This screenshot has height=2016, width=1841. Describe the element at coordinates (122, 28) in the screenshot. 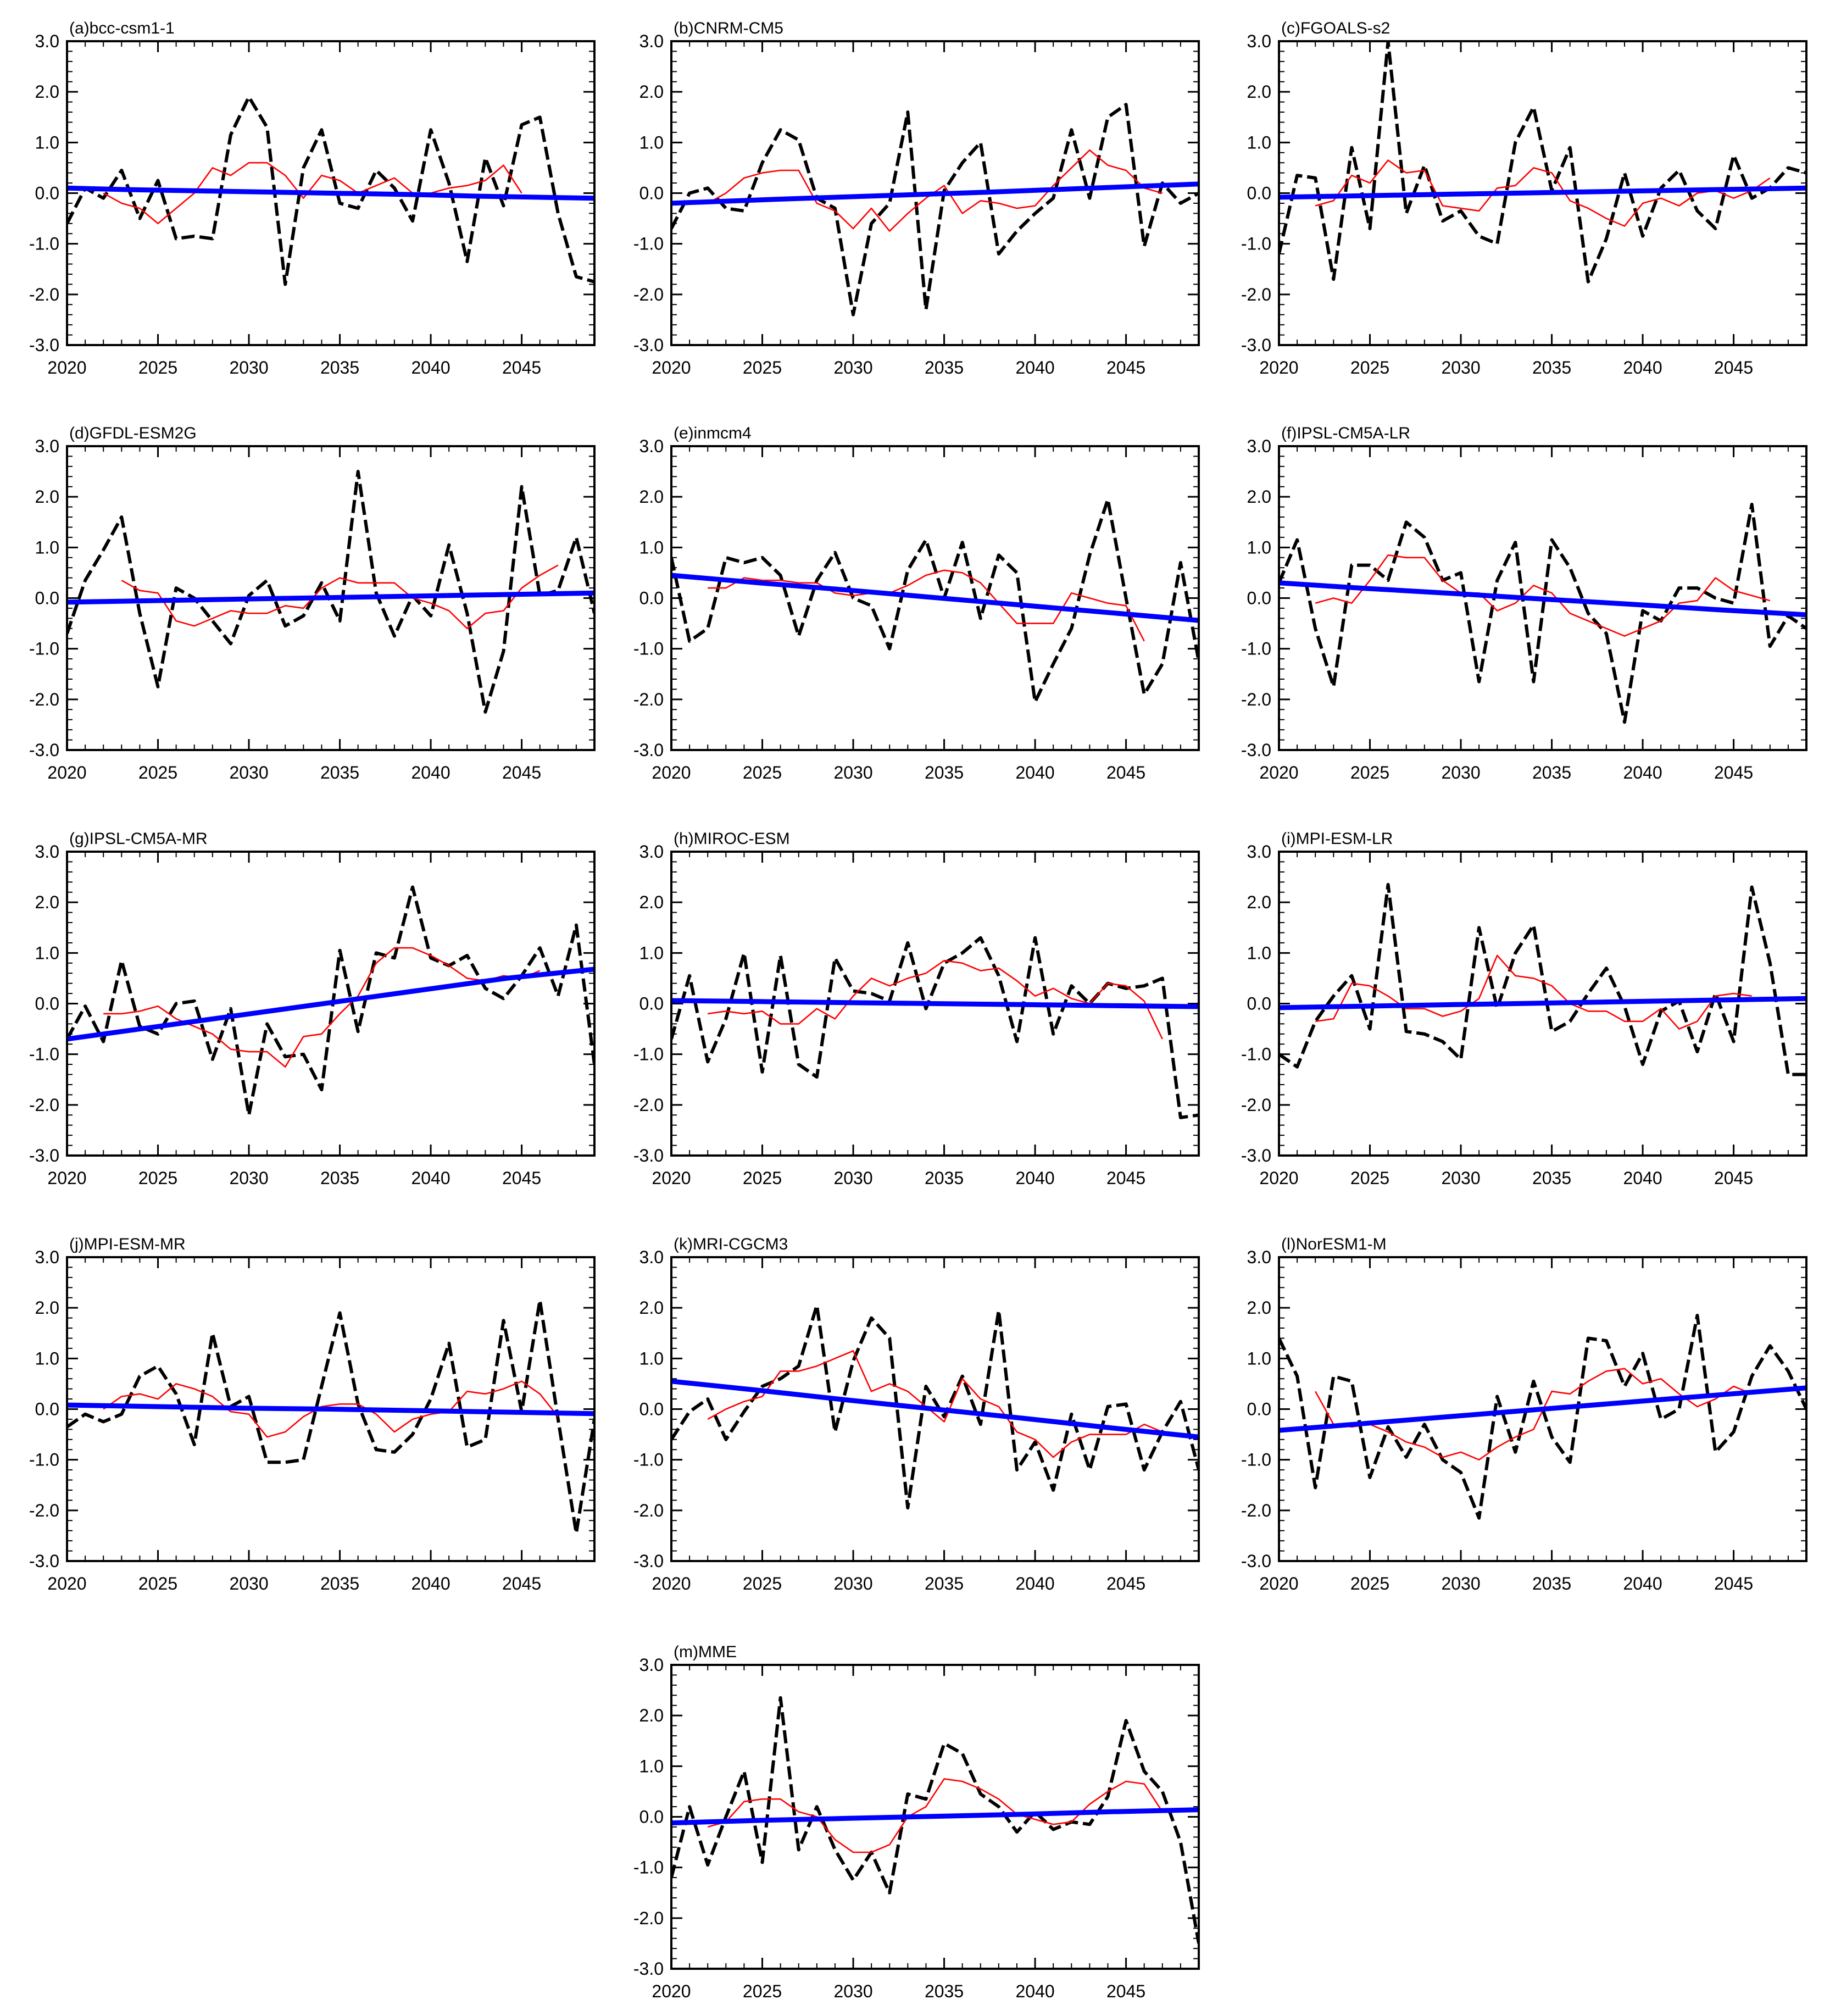

I see `panel-title: (a)bcc-csm1-1` at that location.